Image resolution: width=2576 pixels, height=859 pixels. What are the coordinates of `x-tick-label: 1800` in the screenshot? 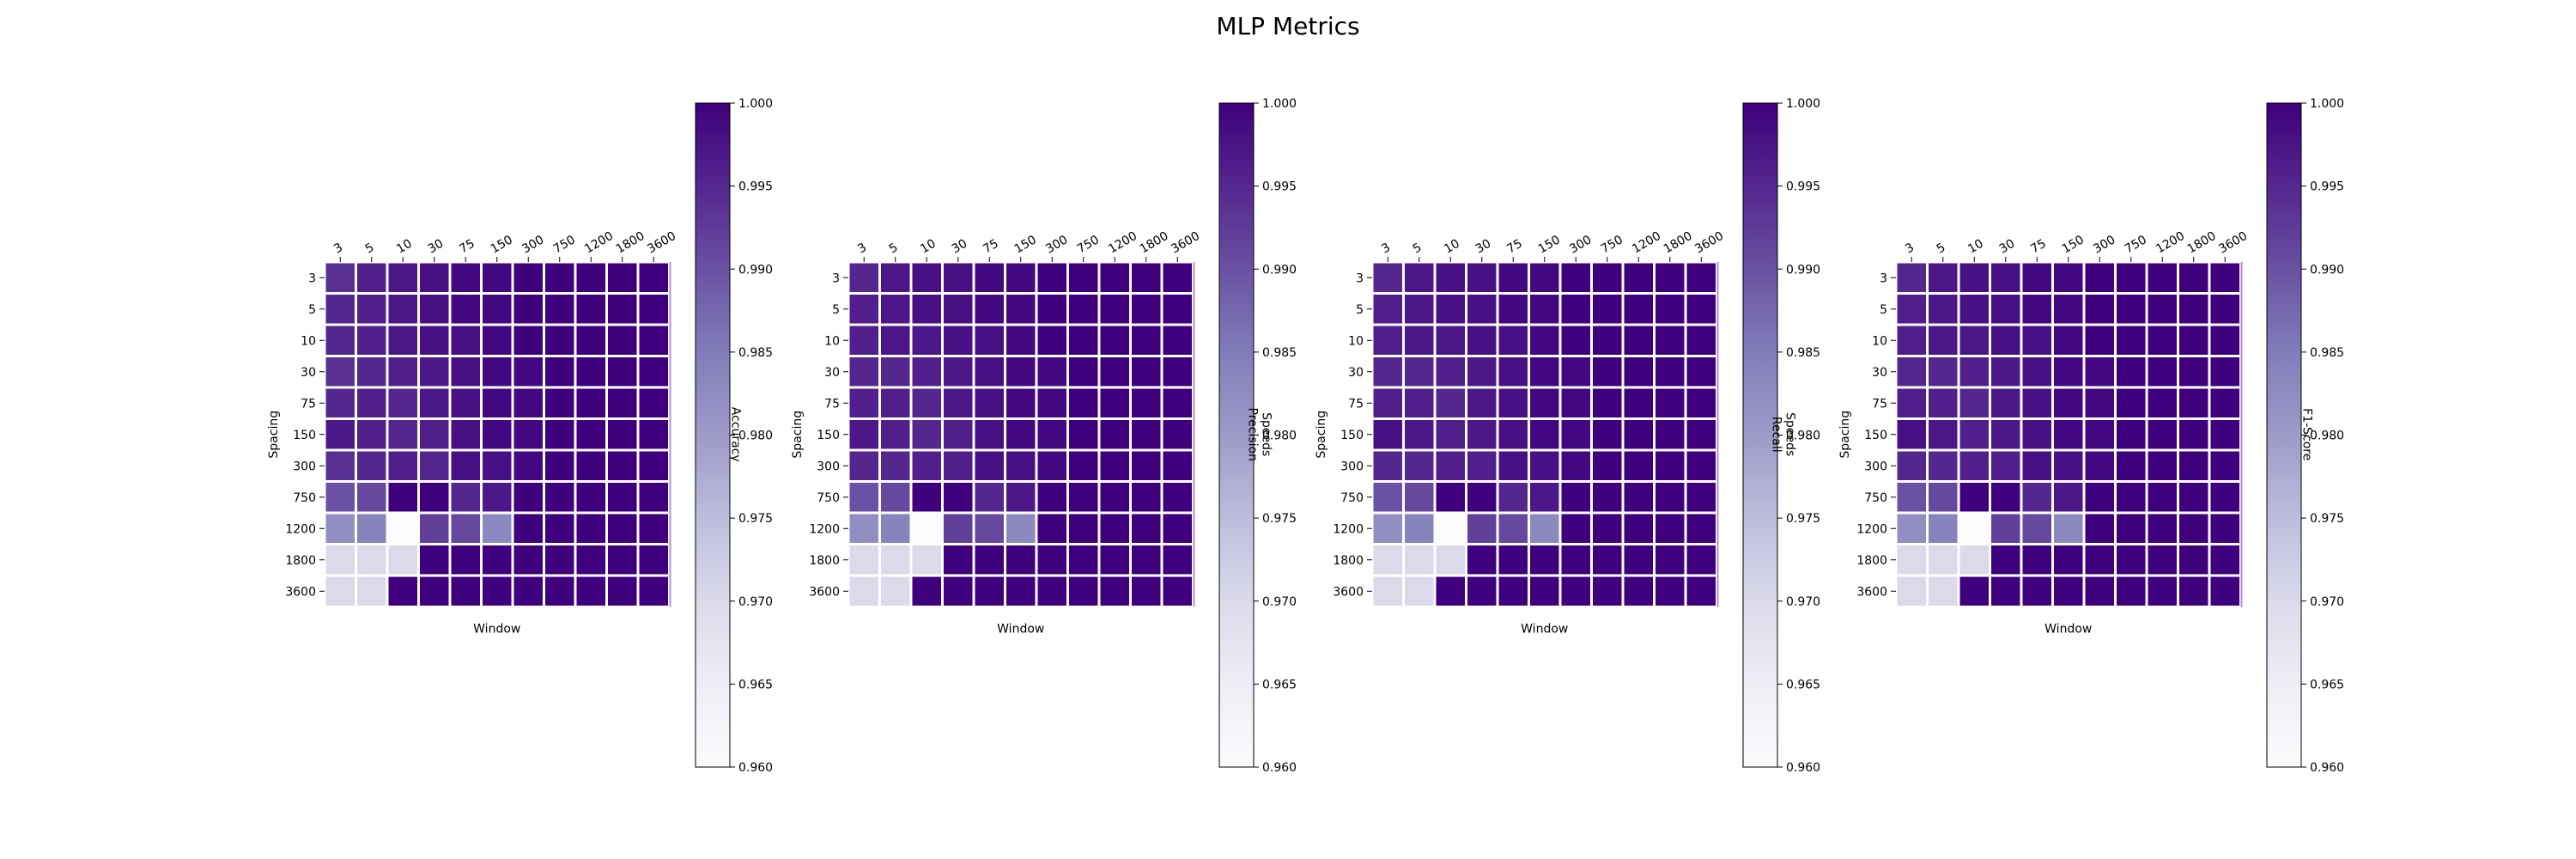 It's located at (630, 243).